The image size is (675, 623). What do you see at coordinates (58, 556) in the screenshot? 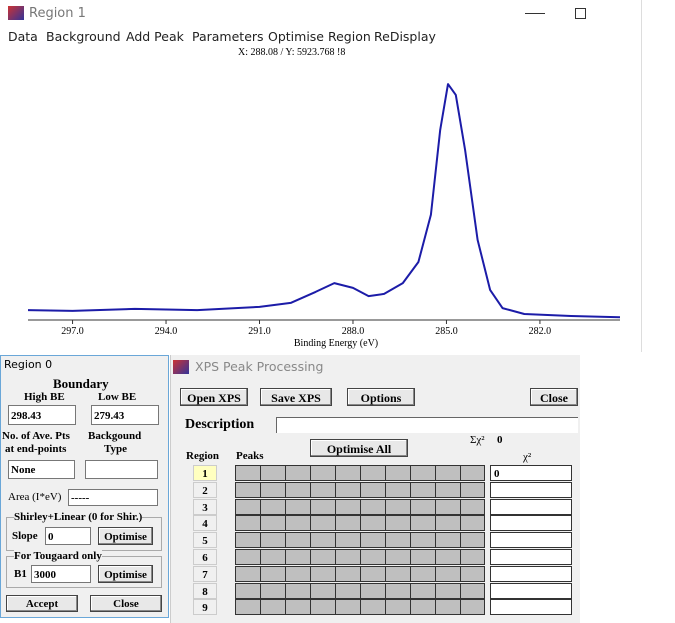
I see `tougaard-group-label: For Tougaard only` at bounding box center [58, 556].